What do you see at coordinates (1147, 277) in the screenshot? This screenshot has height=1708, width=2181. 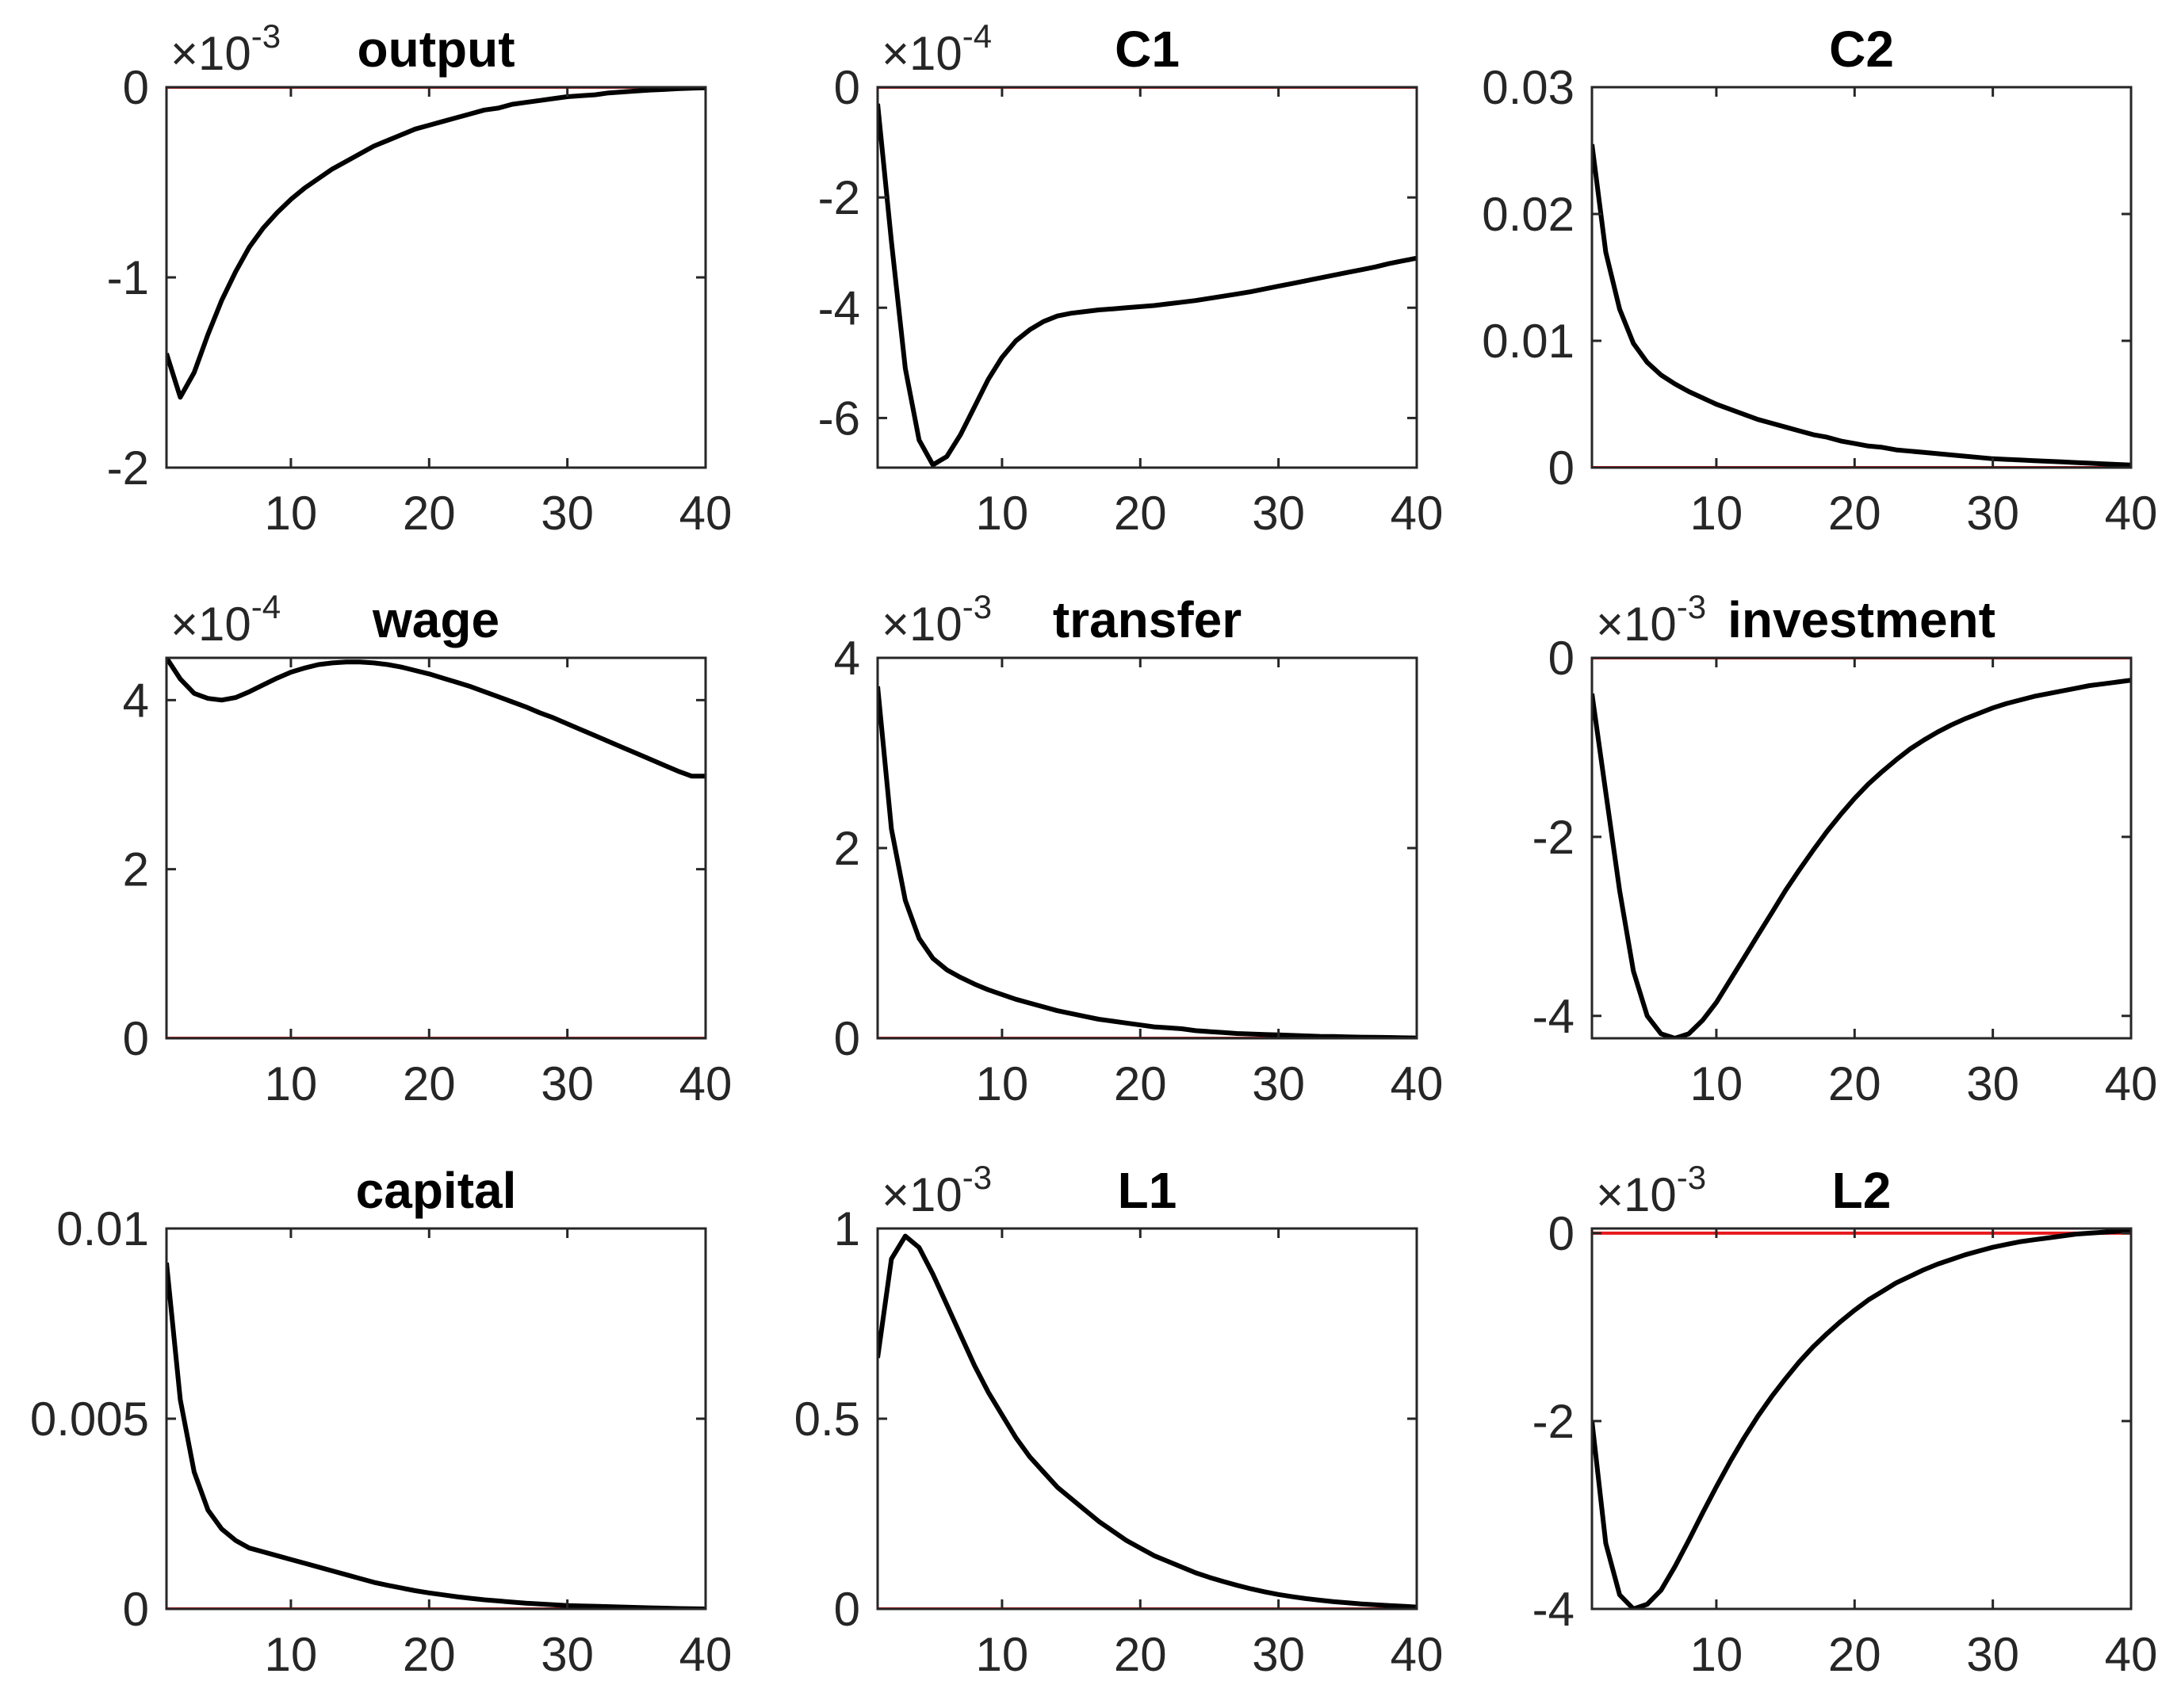 I see `axes-box-c1` at bounding box center [1147, 277].